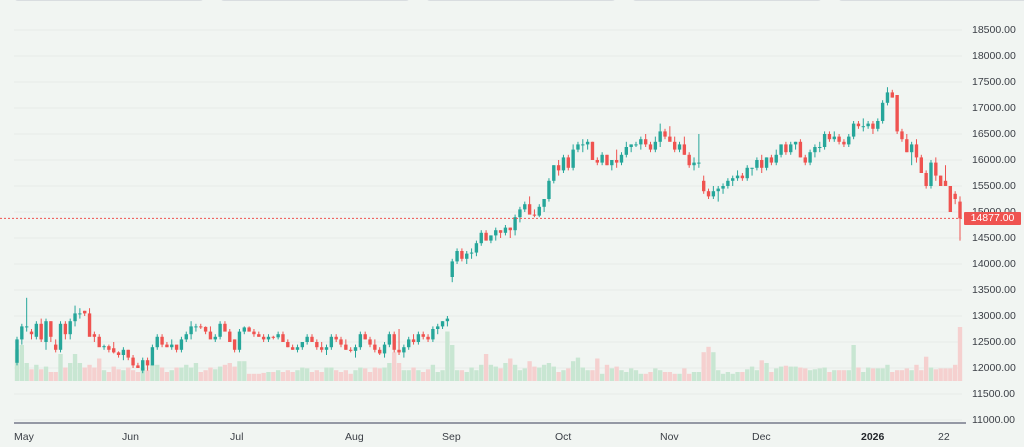  Describe the element at coordinates (669, 437) in the screenshot. I see `x-tick-label: Nov` at that location.